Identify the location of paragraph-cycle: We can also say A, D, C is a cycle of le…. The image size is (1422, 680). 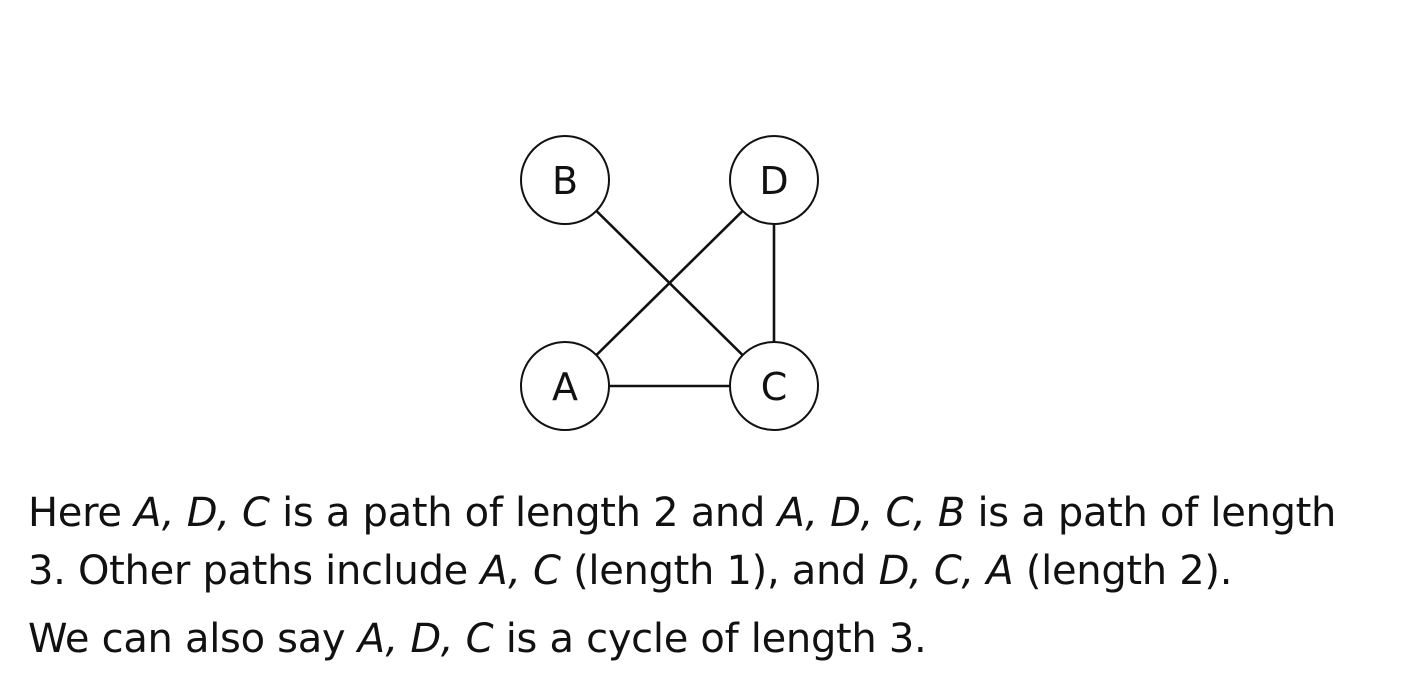
(718, 639).